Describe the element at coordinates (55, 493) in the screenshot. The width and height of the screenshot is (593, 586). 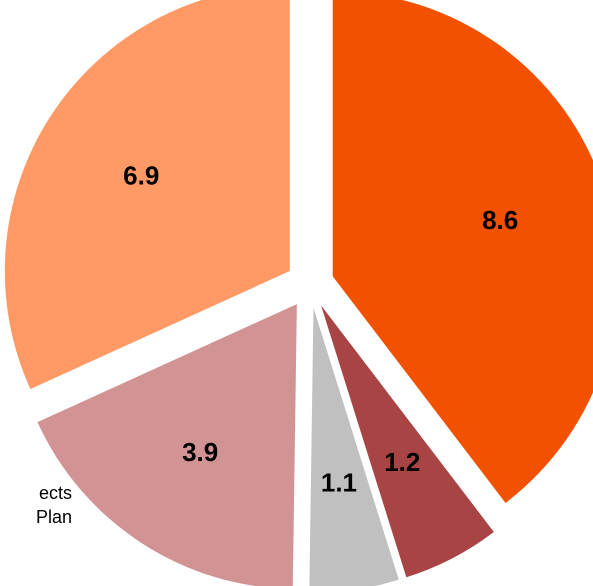
I see `clipped-side-text-line-1: ects` at that location.